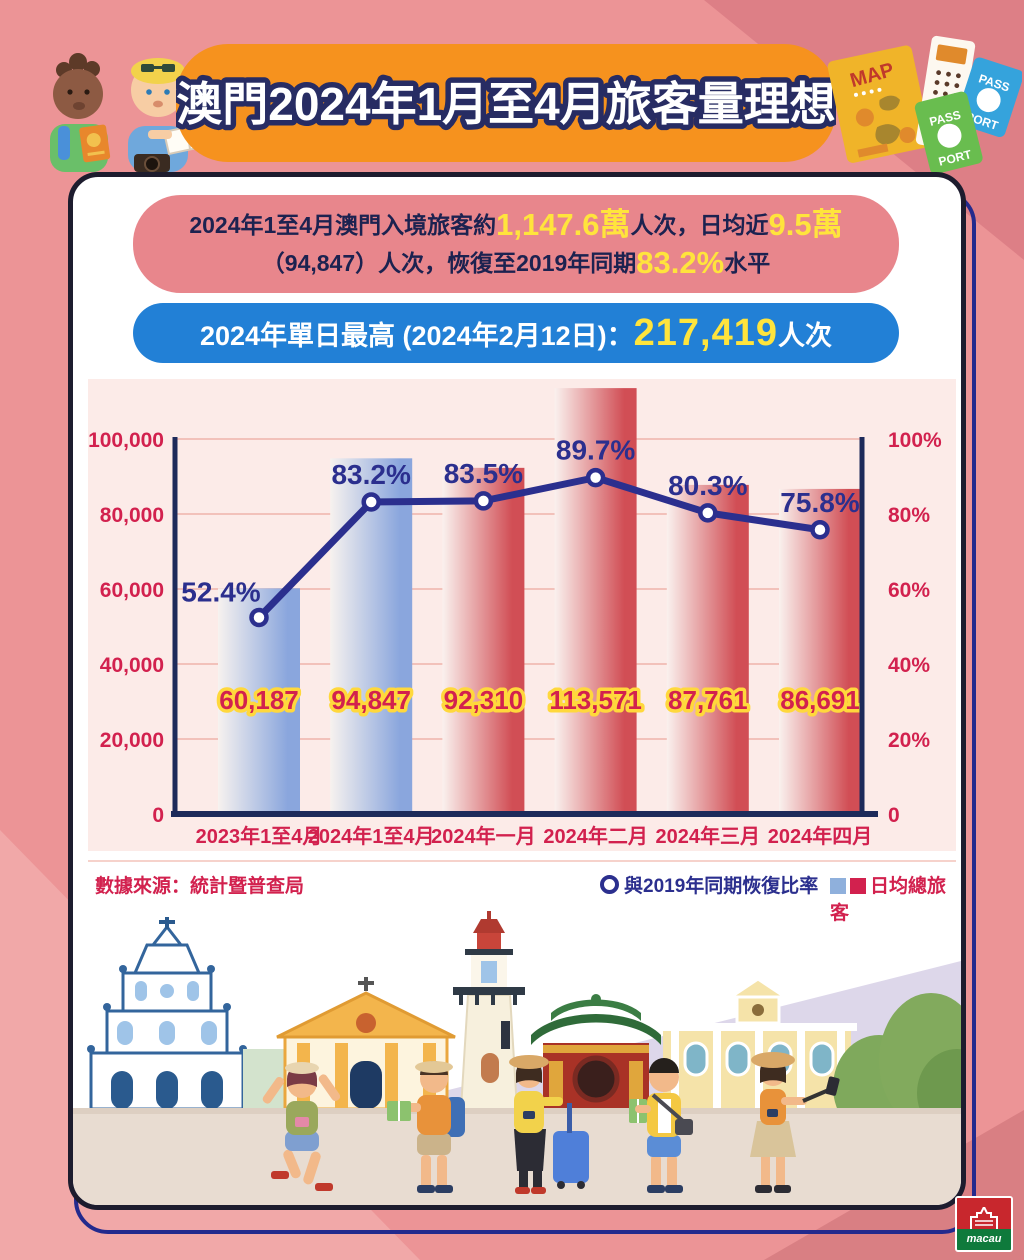  I want to click on left-axis-tick: 60,000, so click(132, 590).